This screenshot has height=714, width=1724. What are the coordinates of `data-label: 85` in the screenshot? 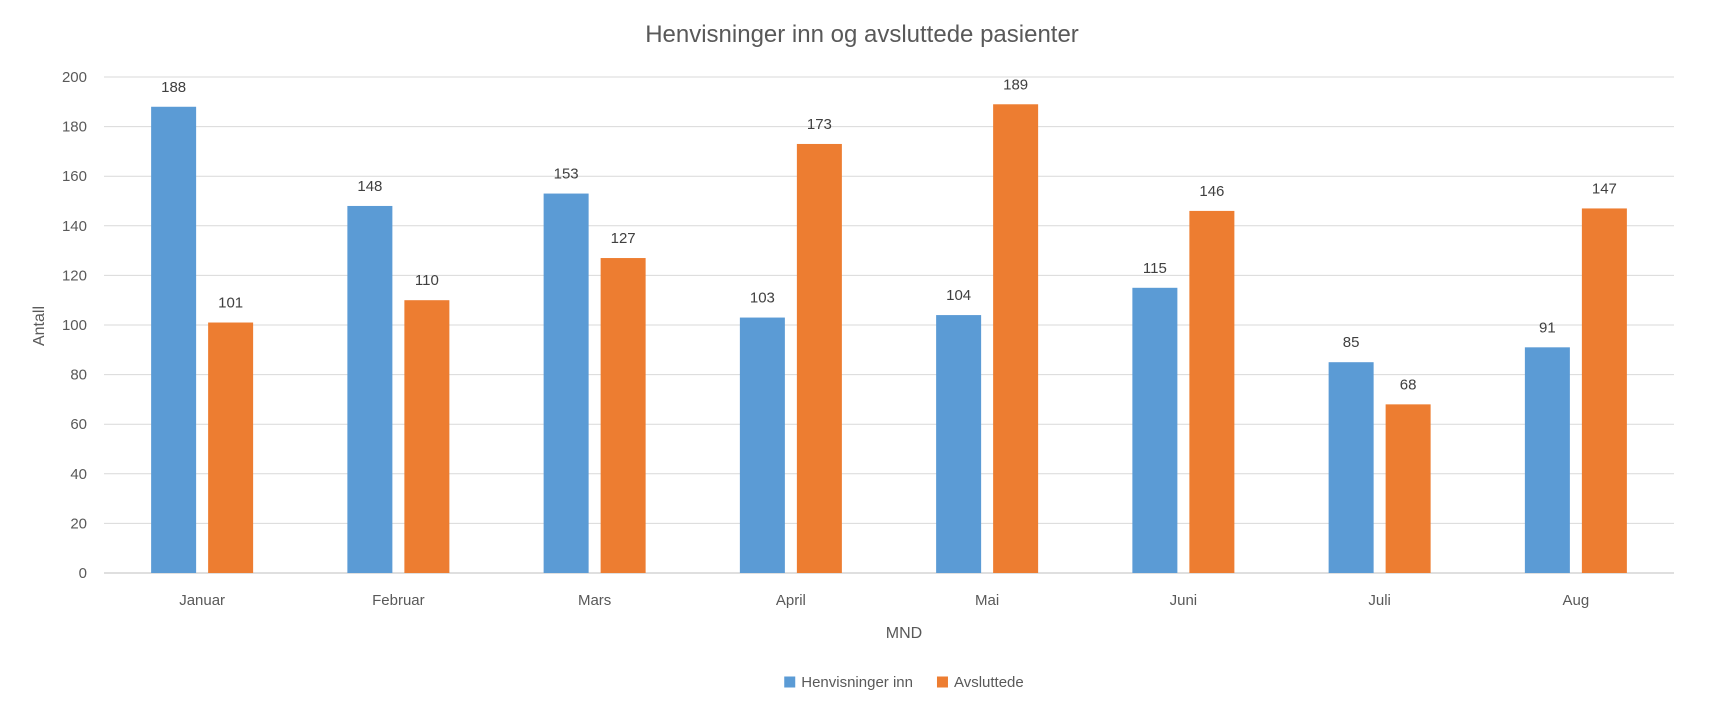 It's located at (1351, 342).